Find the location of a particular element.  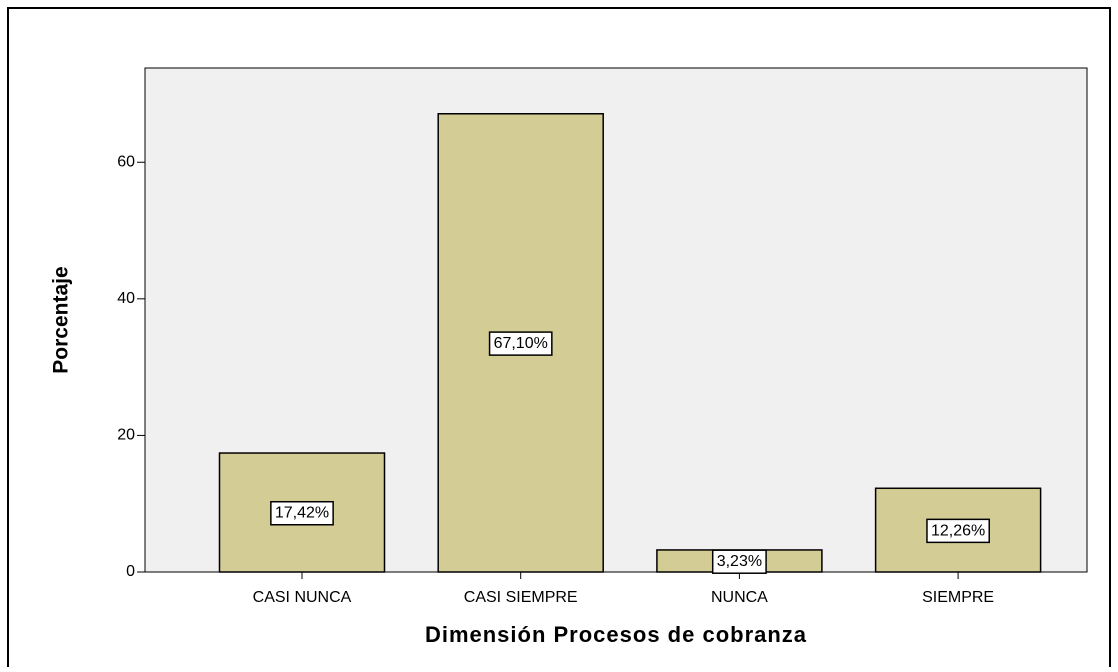

value-label: 67,10% is located at coordinates (521, 343).